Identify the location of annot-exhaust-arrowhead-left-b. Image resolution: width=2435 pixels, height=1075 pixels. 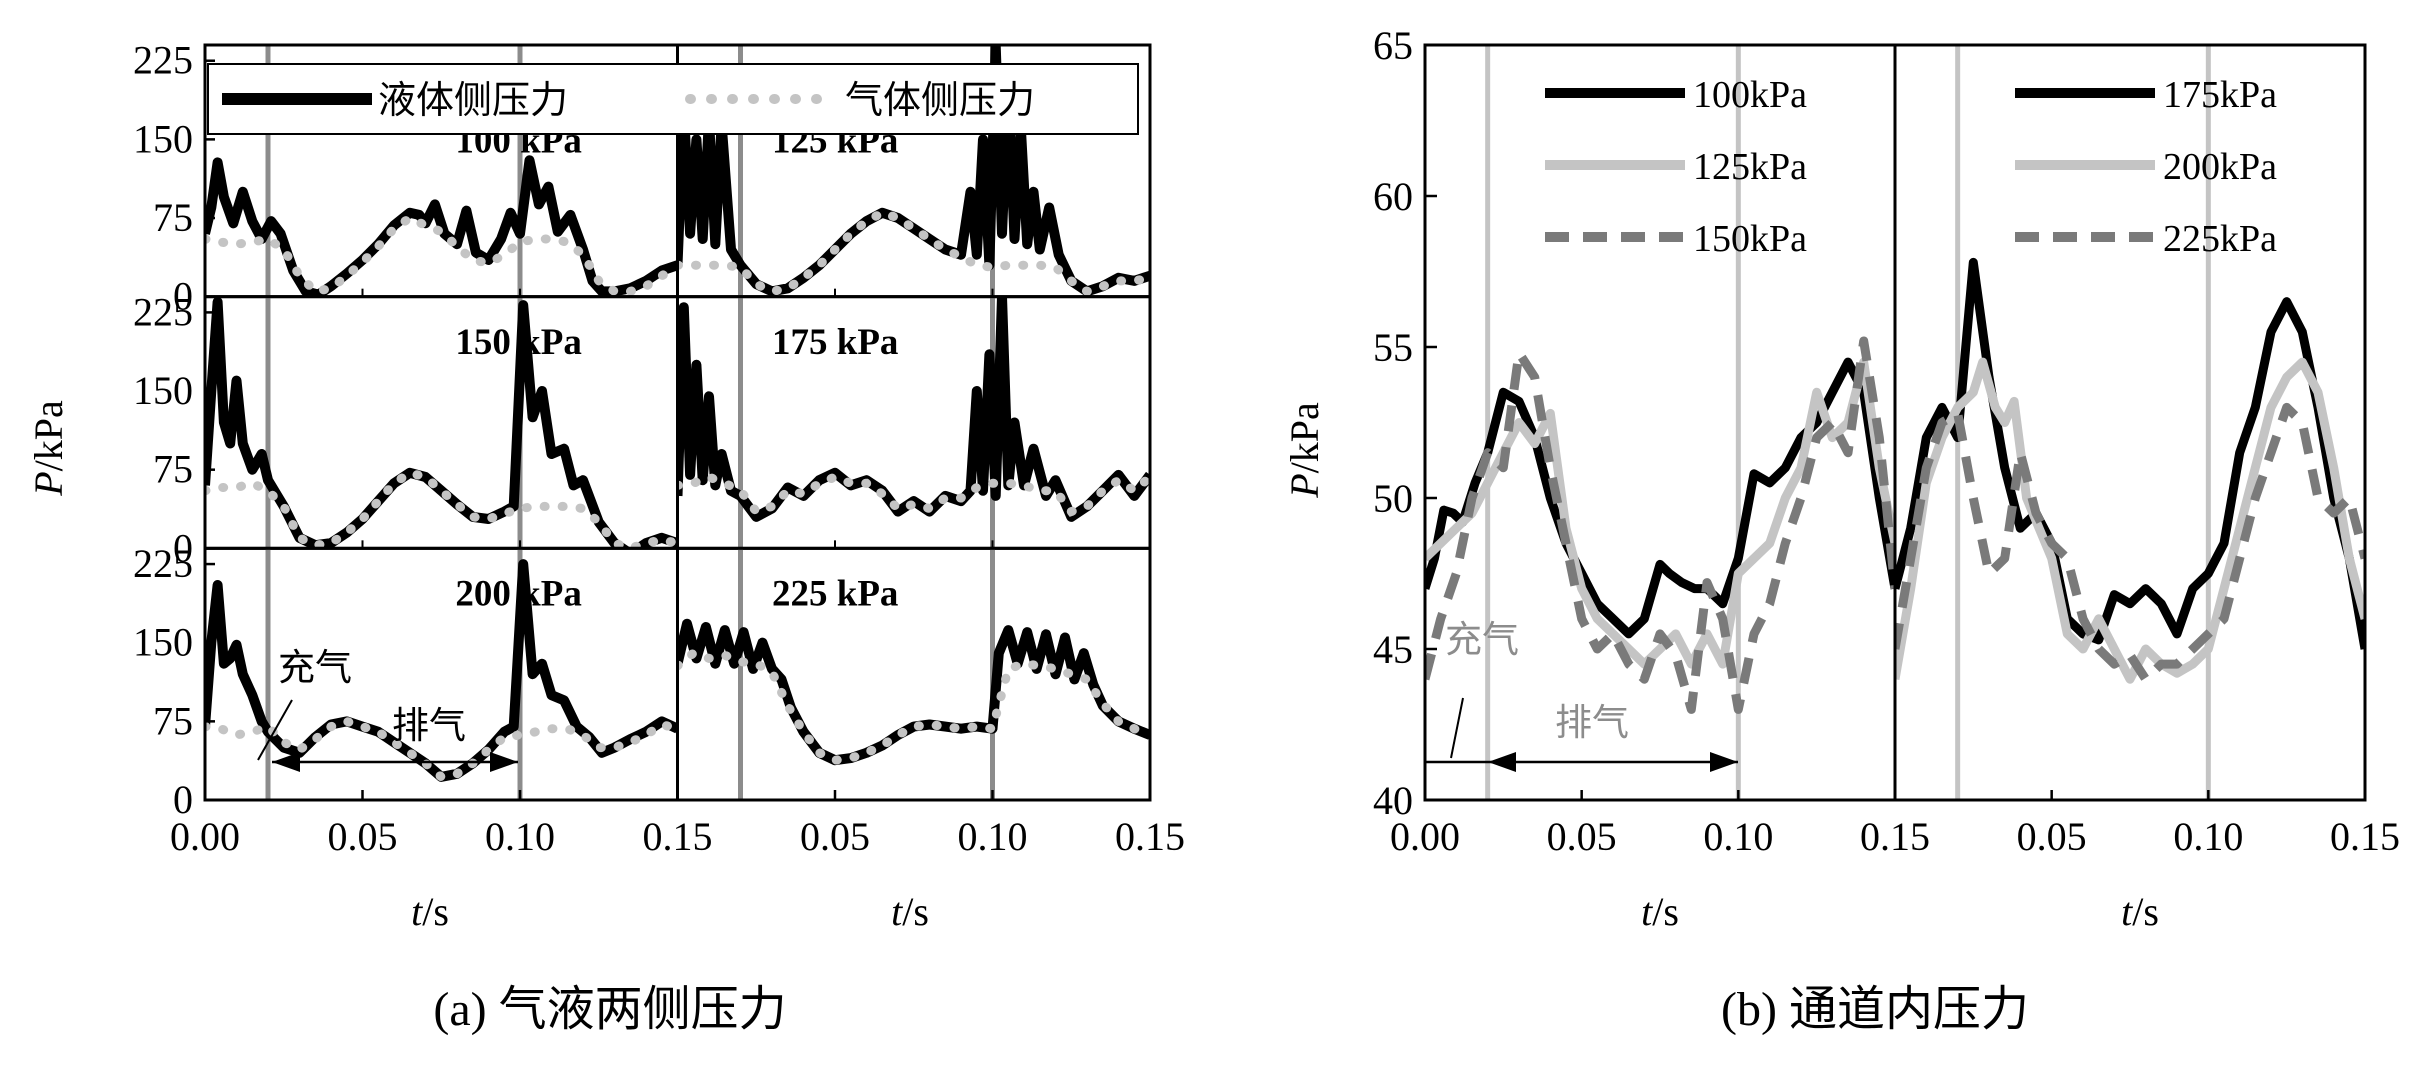
(1502, 762).